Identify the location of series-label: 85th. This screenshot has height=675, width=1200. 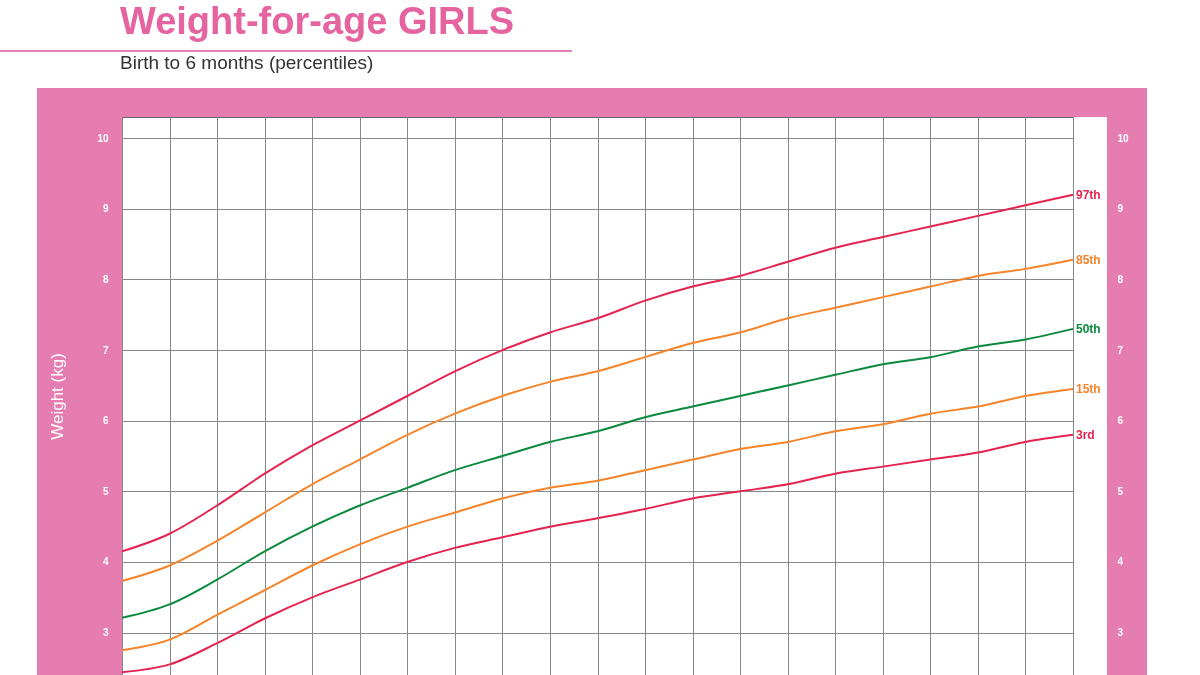
(1088, 259).